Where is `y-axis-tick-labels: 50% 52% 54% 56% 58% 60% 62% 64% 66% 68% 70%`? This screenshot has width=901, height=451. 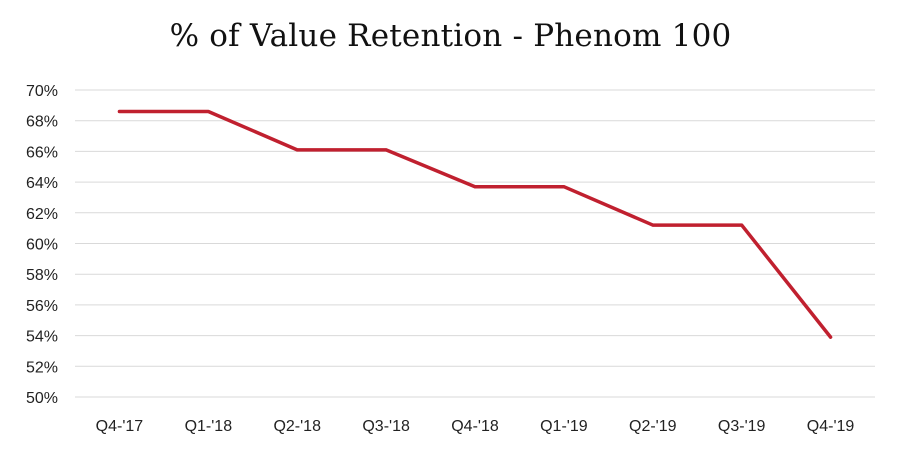 y-axis-tick-labels: 50% 52% 54% 56% 58% 60% 62% 64% 66% 68% 70% is located at coordinates (42, 245).